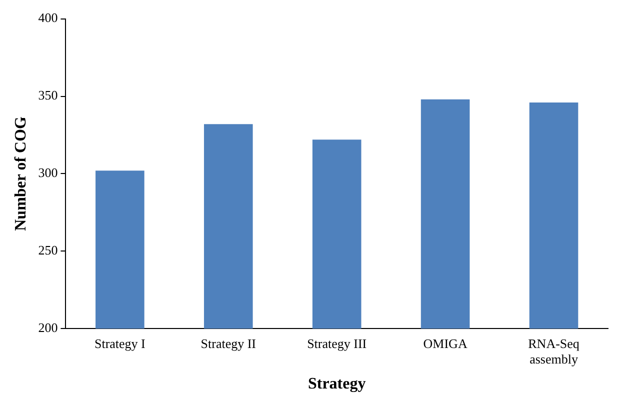 The width and height of the screenshot is (626, 407). I want to click on y-tick-label: 400, so click(48, 18).